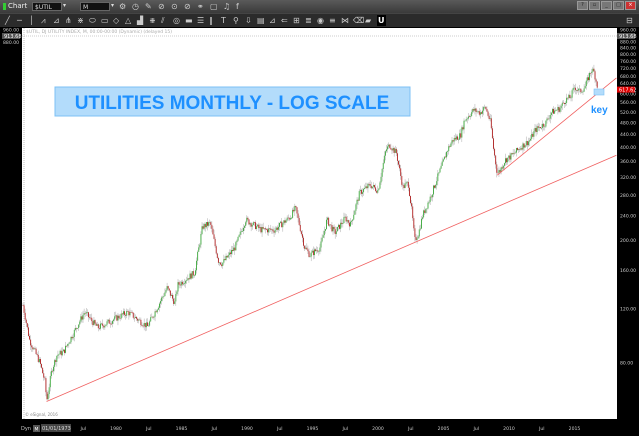  Describe the element at coordinates (332, 20) in the screenshot. I see `layers-tool-icon: ≡` at that location.